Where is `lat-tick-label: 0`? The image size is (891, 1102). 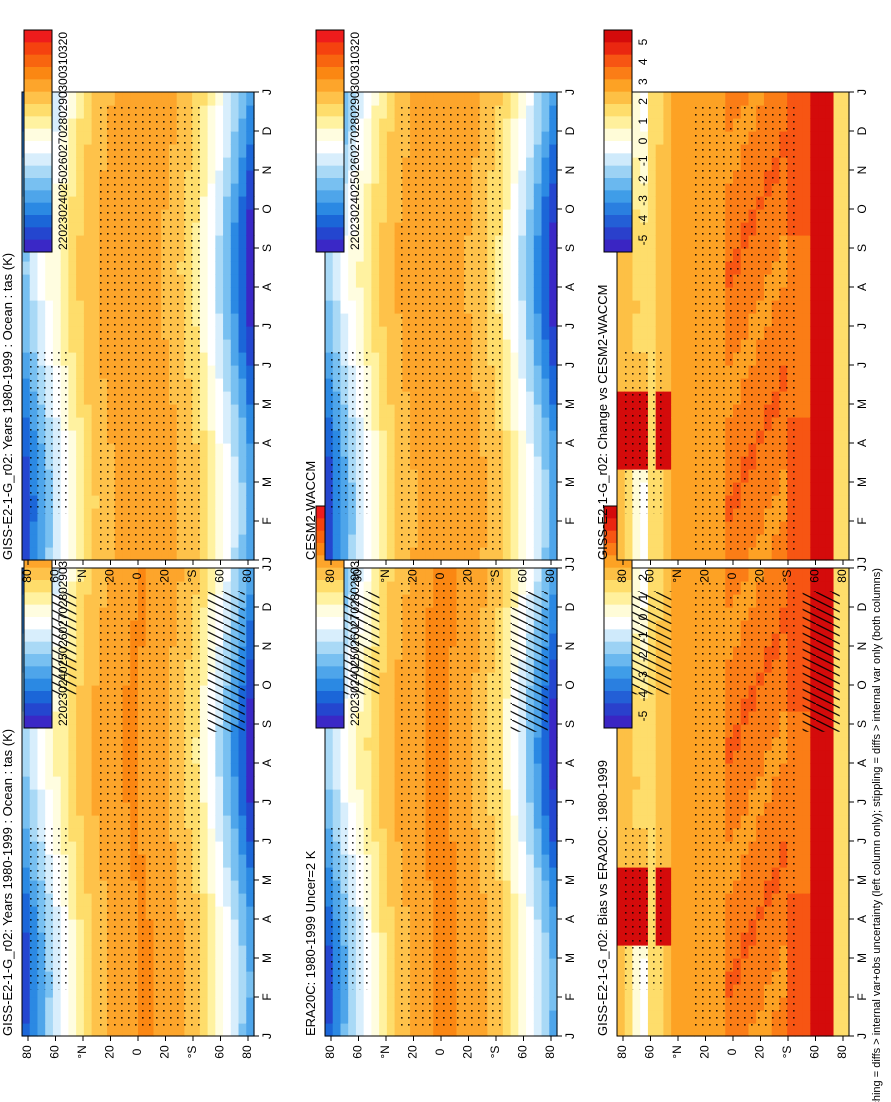 lat-tick-label: 0 is located at coordinates (440, 1051).